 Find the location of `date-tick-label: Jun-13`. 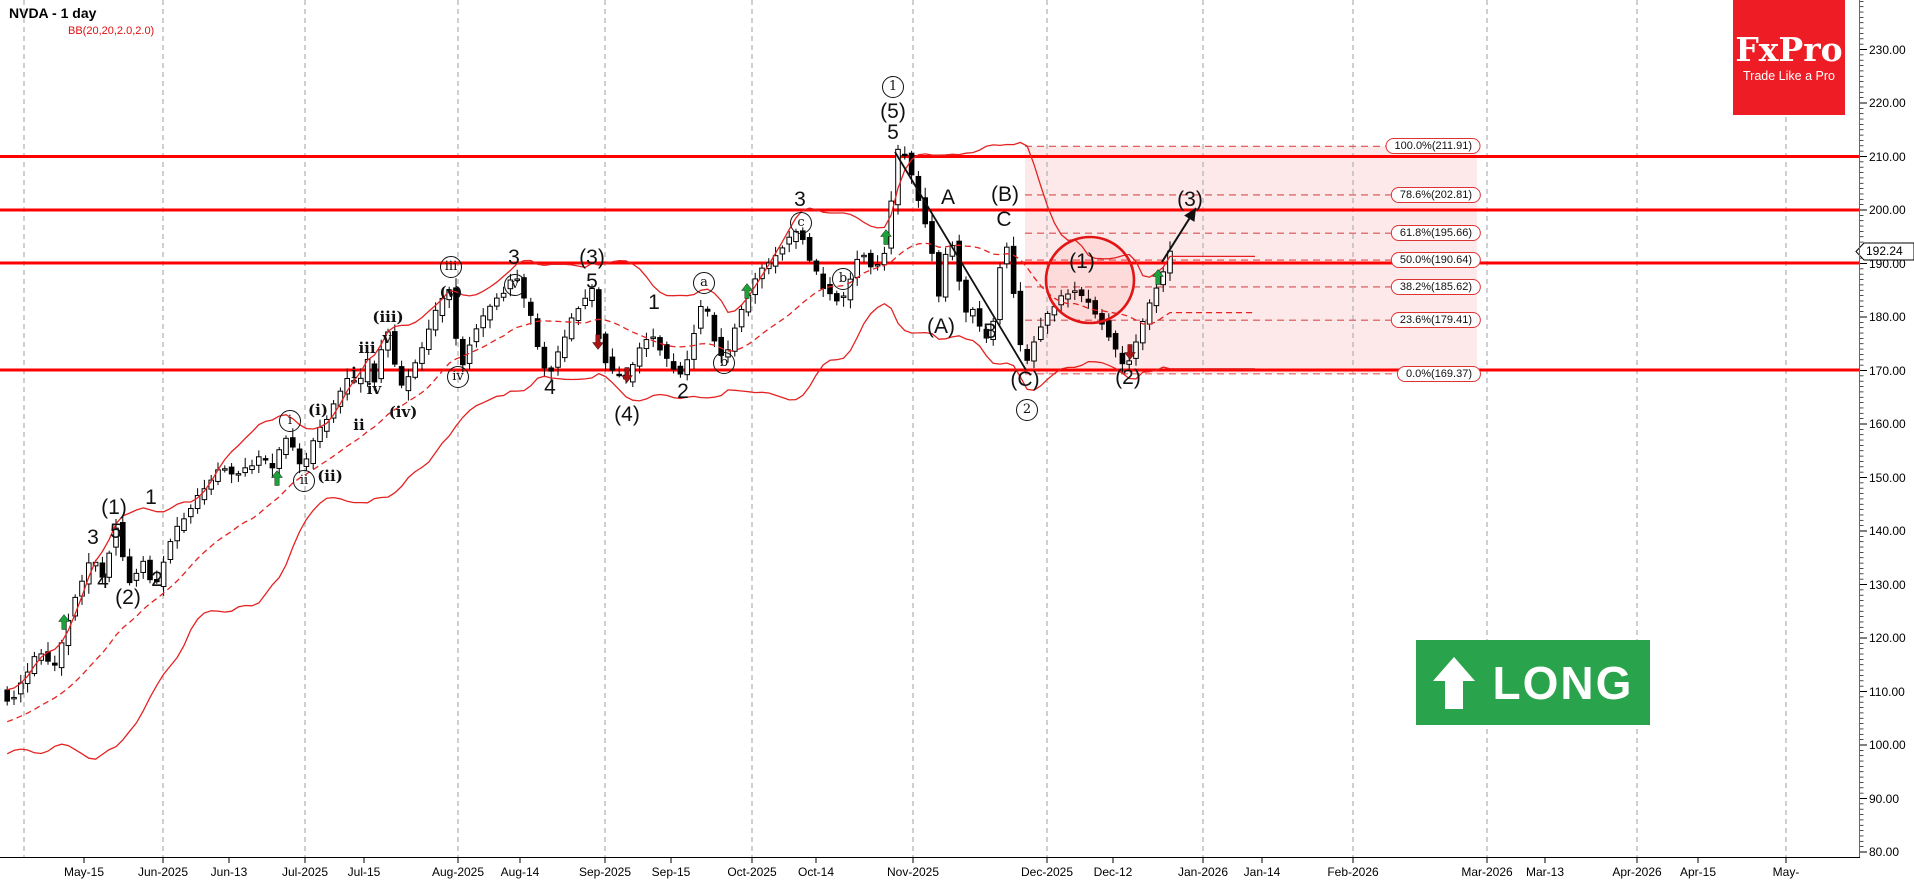

date-tick-label: Jun-13 is located at coordinates (229, 872).